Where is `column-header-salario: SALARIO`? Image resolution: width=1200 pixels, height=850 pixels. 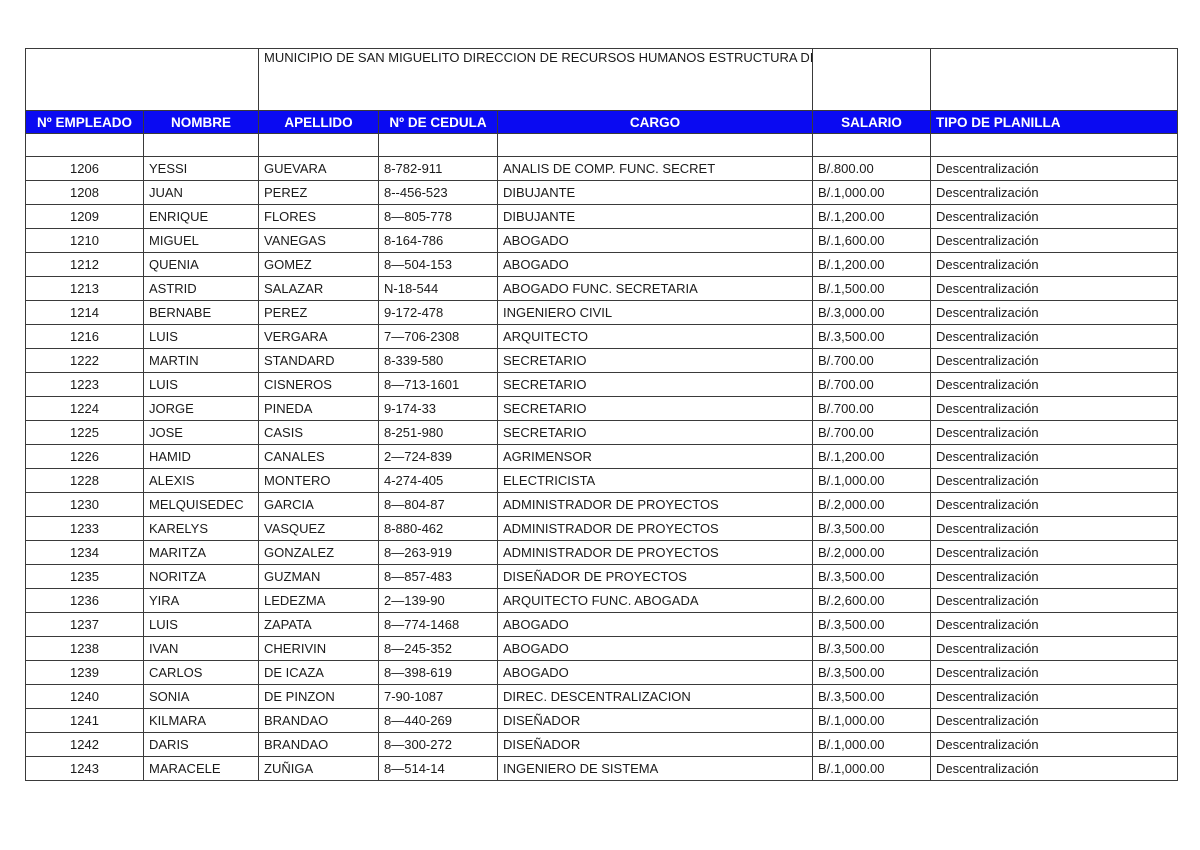
column-header-salario: SALARIO is located at coordinates (872, 122).